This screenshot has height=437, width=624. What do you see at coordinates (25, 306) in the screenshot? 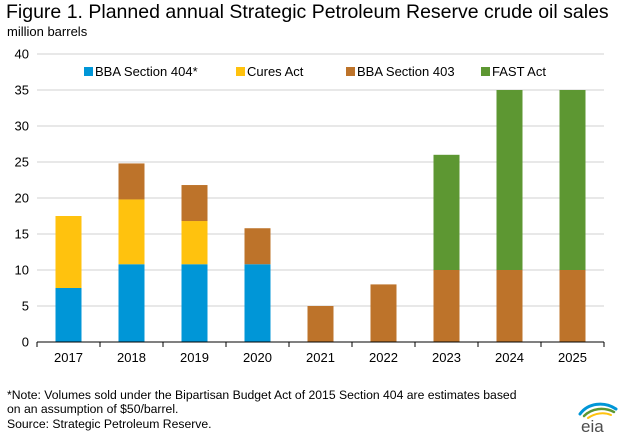
I see `y-tick-label: 5` at bounding box center [25, 306].